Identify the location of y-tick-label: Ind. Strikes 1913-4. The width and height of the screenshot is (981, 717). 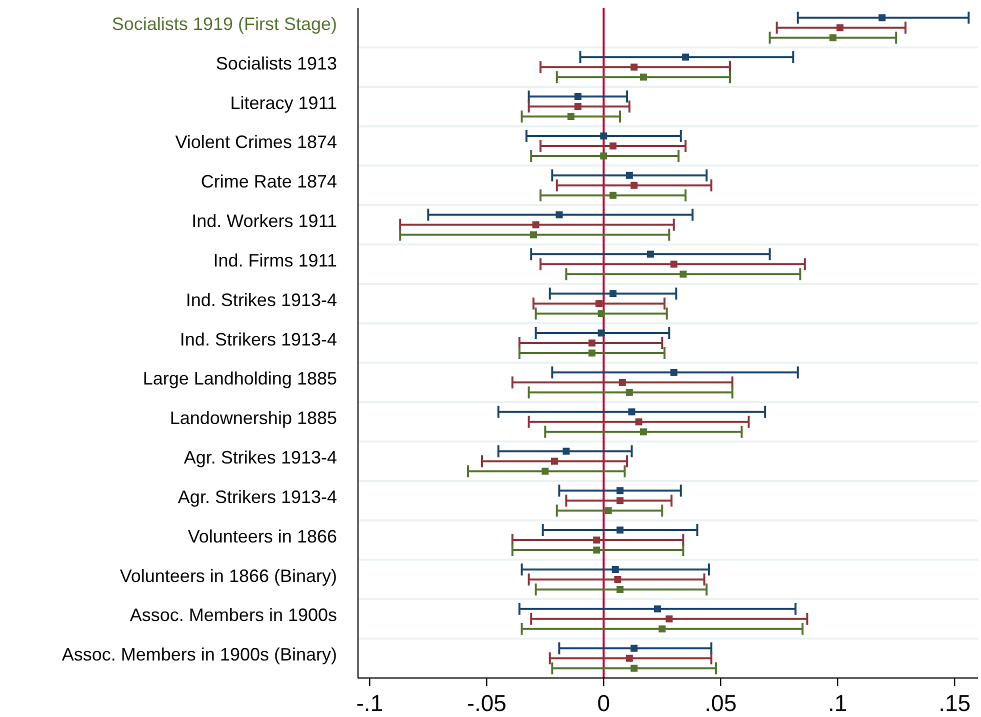
(261, 300).